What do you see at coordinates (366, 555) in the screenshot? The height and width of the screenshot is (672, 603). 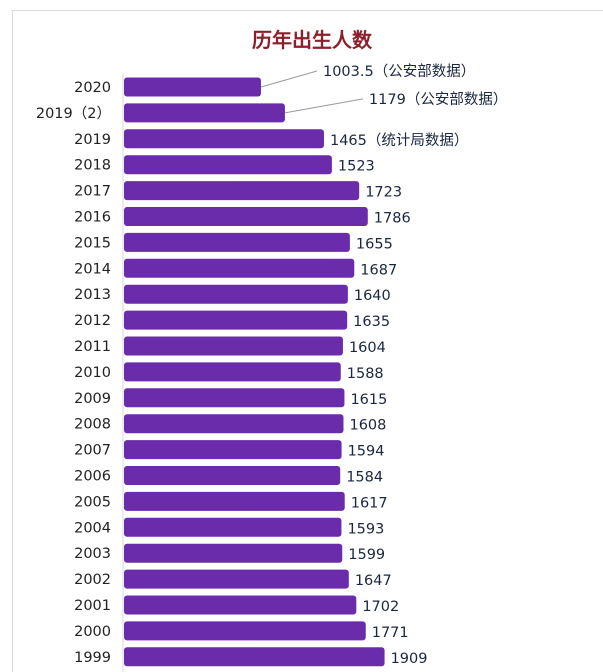 I see `value-label-2003: 1599` at bounding box center [366, 555].